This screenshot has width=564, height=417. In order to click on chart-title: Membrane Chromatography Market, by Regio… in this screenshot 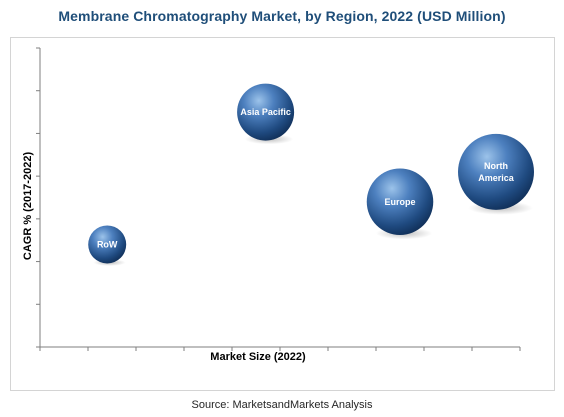, I will do `click(282, 16)`.